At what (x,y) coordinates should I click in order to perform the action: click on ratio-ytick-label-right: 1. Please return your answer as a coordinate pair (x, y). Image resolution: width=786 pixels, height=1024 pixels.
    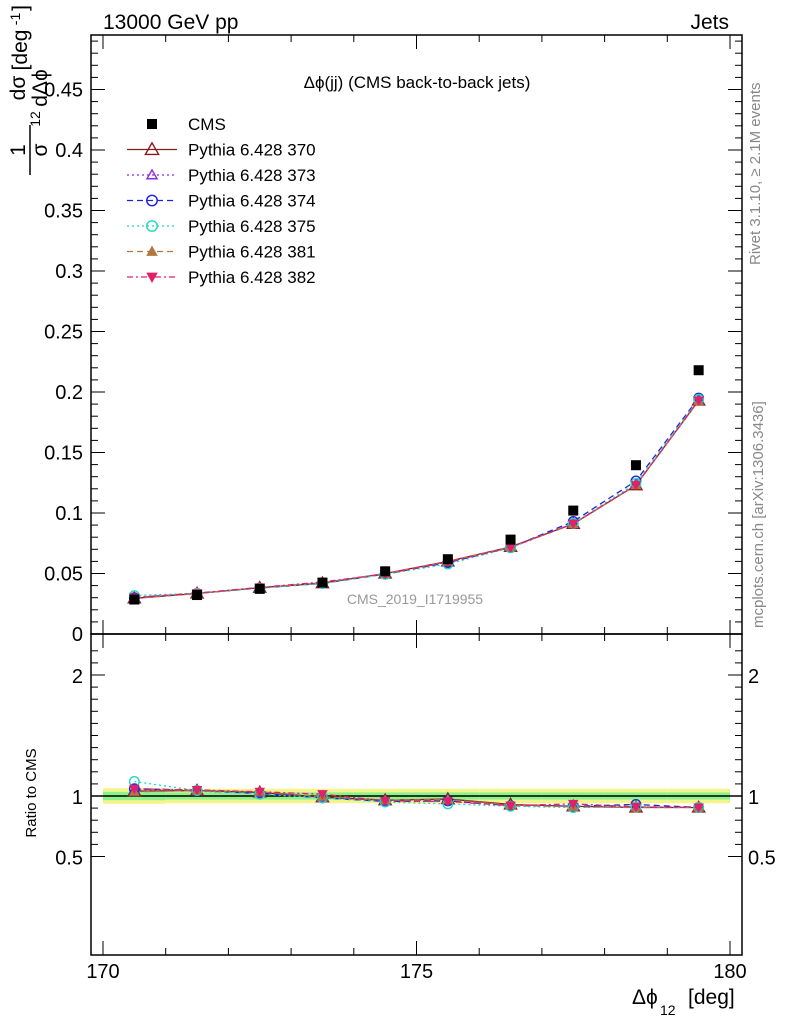
    Looking at the image, I should click on (753, 798).